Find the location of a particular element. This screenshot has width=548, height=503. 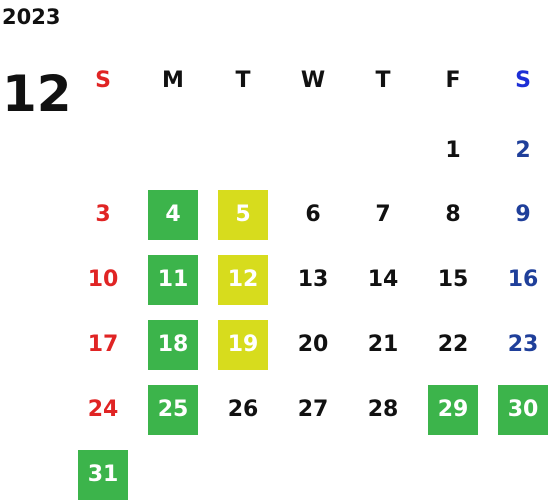

day-cell-24: 24 is located at coordinates (103, 409).